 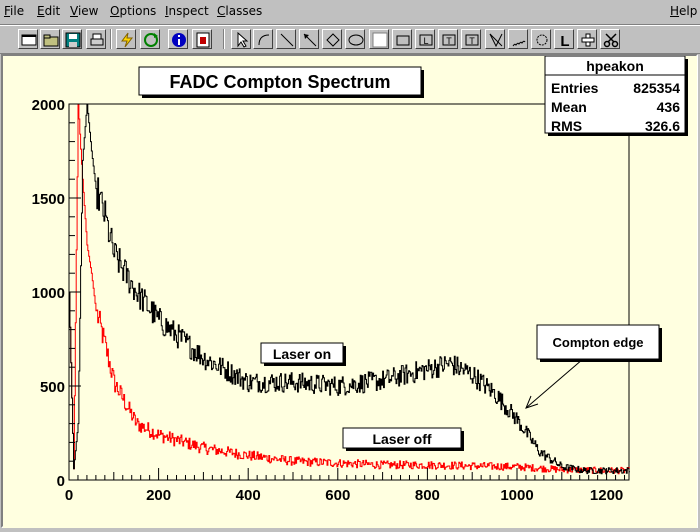 I want to click on new-canvas-button, so click(x=28, y=39).